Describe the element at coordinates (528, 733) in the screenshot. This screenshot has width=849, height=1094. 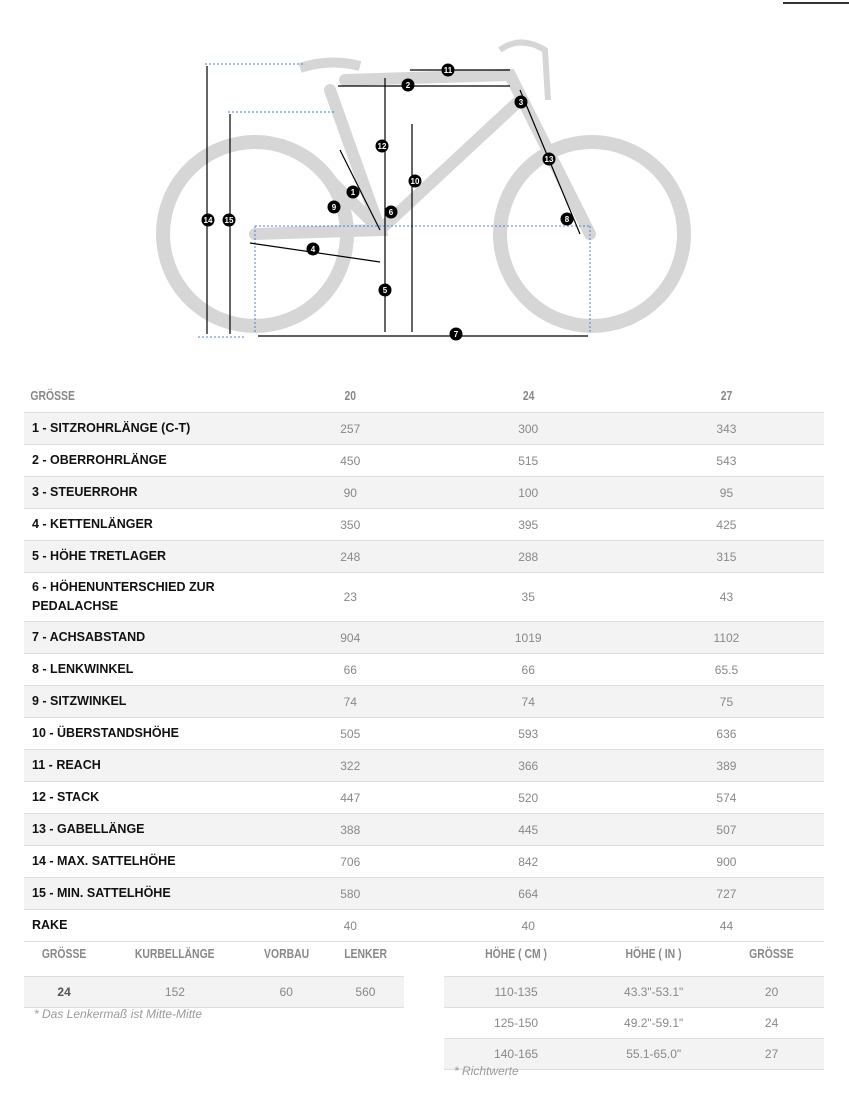
I see `cell: 593` at that location.